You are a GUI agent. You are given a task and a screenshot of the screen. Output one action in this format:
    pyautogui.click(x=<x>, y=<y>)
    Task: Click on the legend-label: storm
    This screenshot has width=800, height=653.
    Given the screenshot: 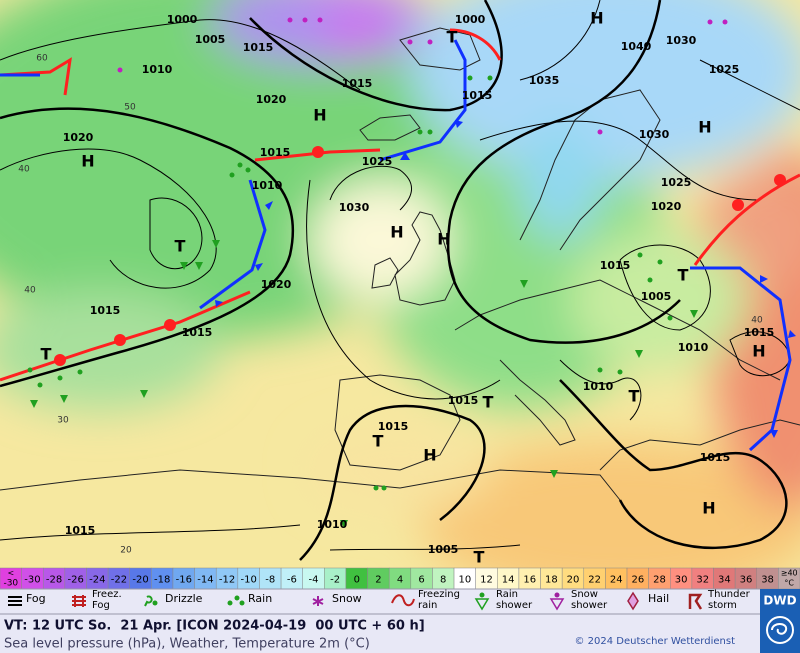 What is the action you would take?
    pyautogui.click(x=722, y=605)
    